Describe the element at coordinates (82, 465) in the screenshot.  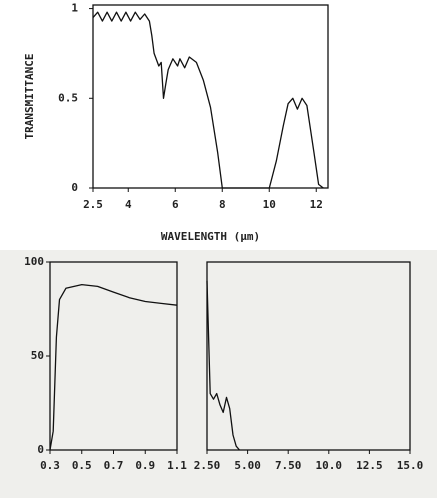
I see `x-tick-label: 0.5` at that location.